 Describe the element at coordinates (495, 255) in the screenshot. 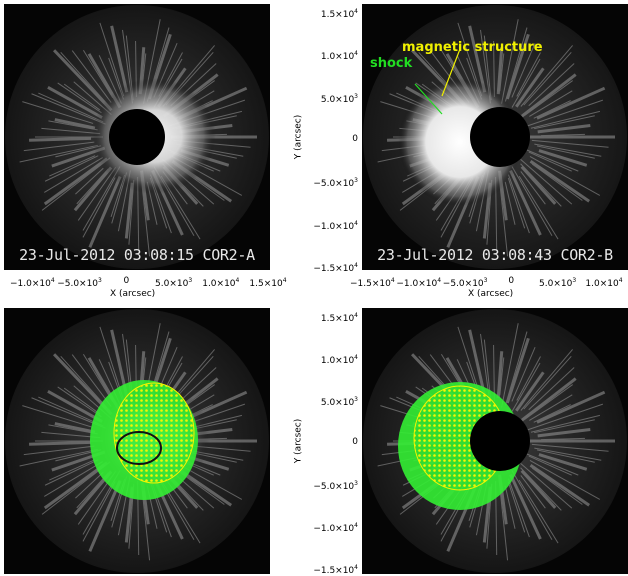

I see `panel-timestamp: 23-Jul-2012 03:08:43 COR2-B` at that location.